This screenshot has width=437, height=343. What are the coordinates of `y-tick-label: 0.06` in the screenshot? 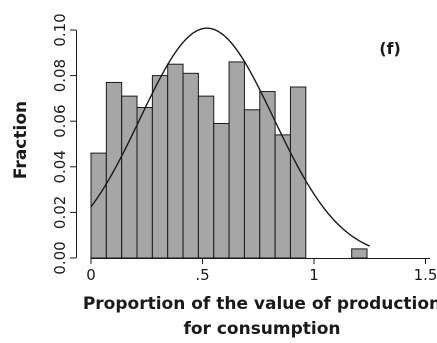 It's located at (60, 120).